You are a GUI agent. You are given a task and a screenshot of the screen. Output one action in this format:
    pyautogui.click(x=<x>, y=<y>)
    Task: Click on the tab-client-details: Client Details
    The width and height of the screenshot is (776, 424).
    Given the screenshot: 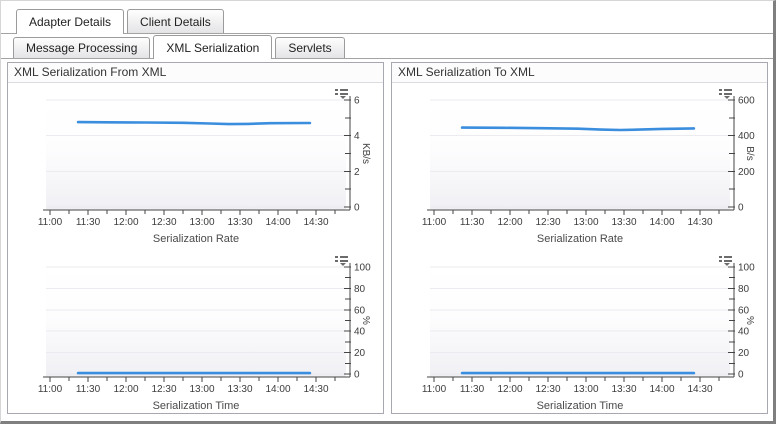 What is the action you would take?
    pyautogui.click(x=175, y=21)
    